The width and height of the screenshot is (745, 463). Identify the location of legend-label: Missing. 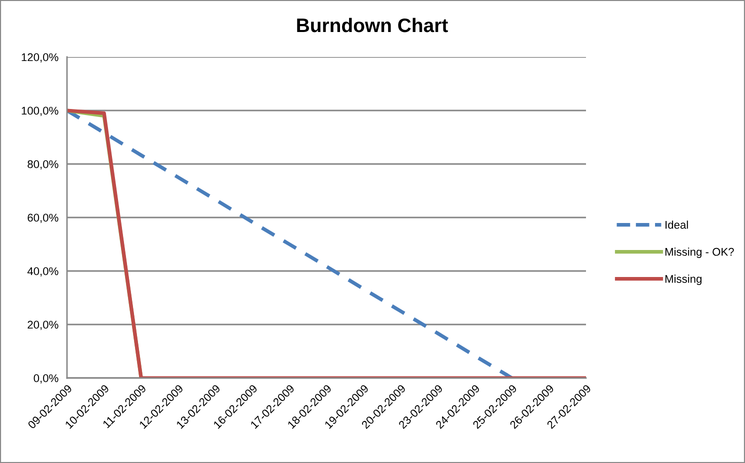
(683, 280).